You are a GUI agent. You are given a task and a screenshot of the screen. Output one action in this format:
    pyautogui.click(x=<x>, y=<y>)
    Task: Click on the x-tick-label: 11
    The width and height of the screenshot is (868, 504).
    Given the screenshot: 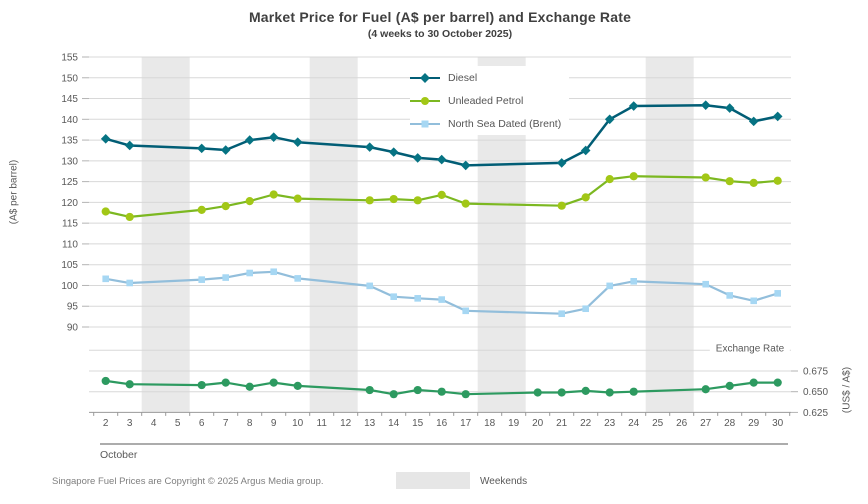 What is the action you would take?
    pyautogui.click(x=322, y=423)
    